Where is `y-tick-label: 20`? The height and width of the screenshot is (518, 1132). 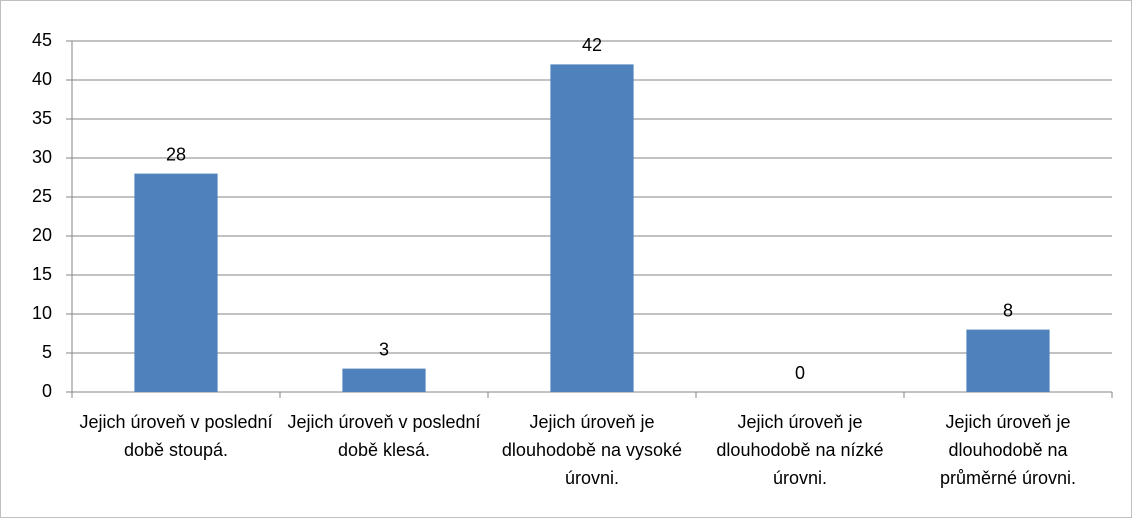
y-tick-label: 20 is located at coordinates (42, 235).